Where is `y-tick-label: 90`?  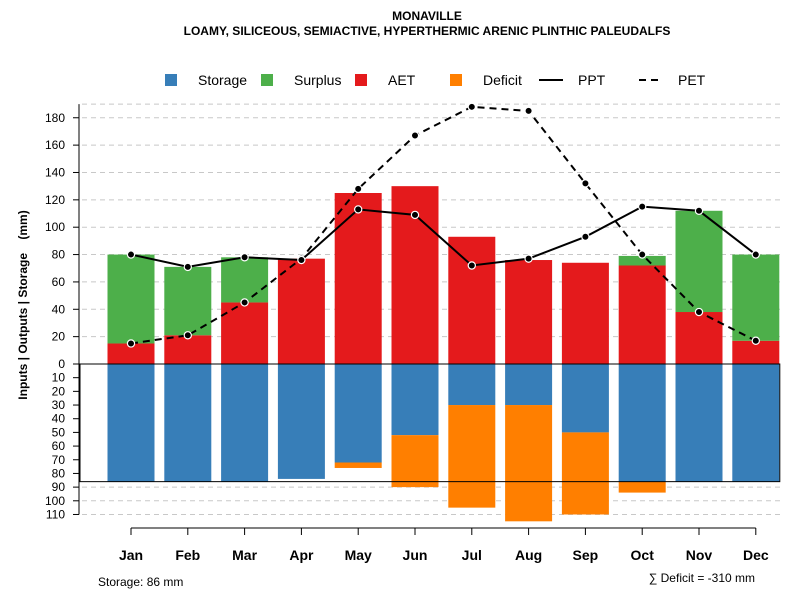
y-tick-label: 90 is located at coordinates (59, 487).